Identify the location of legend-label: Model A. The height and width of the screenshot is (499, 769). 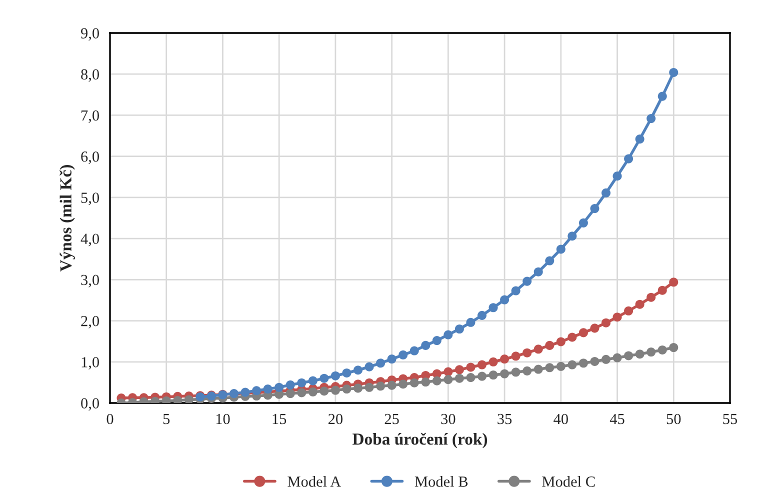
(314, 481).